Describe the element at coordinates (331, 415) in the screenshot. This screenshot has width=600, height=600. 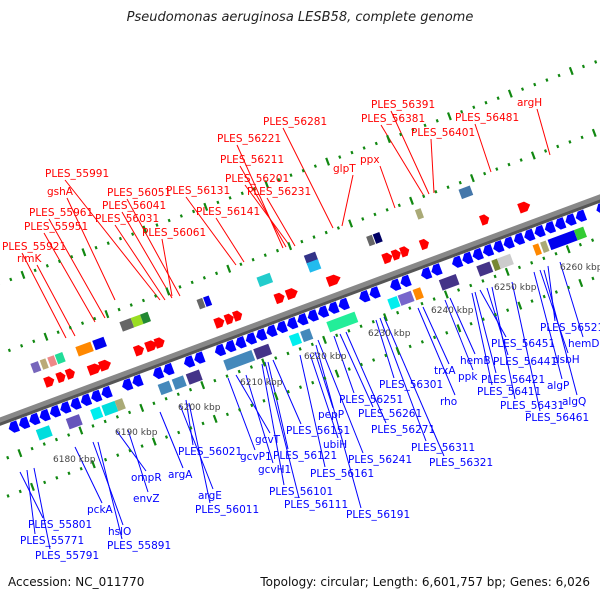
I see `reverse-gene-label: pepP` at that location.